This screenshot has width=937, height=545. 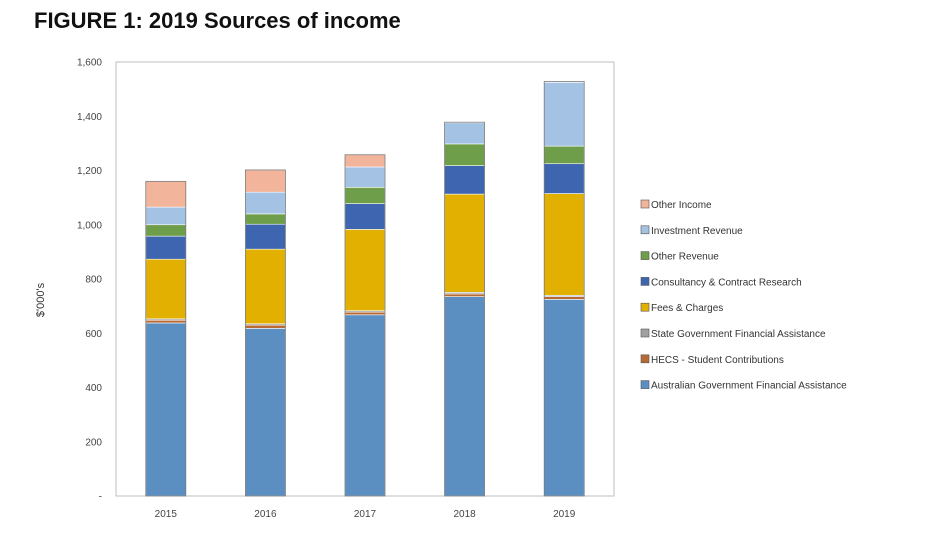 I want to click on legend-label: Investment Revenue, so click(x=697, y=231).